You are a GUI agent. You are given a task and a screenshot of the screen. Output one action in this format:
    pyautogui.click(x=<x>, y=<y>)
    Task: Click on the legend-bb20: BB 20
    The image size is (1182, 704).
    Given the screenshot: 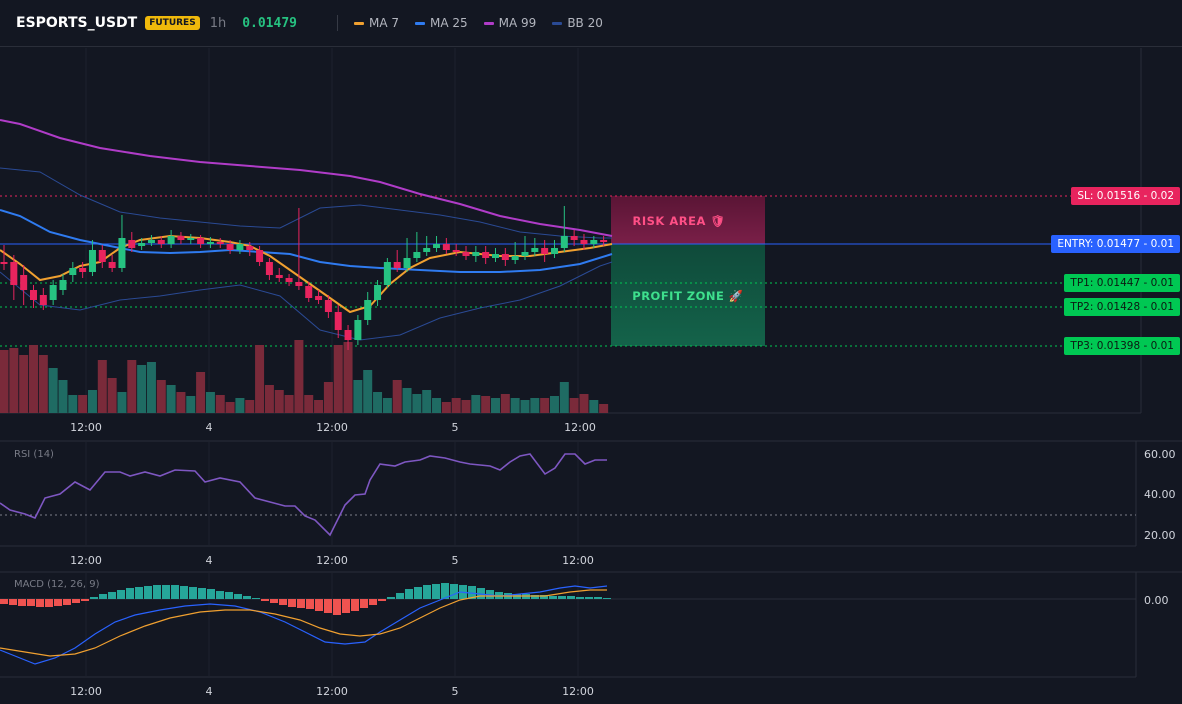 What is the action you would take?
    pyautogui.click(x=577, y=23)
    